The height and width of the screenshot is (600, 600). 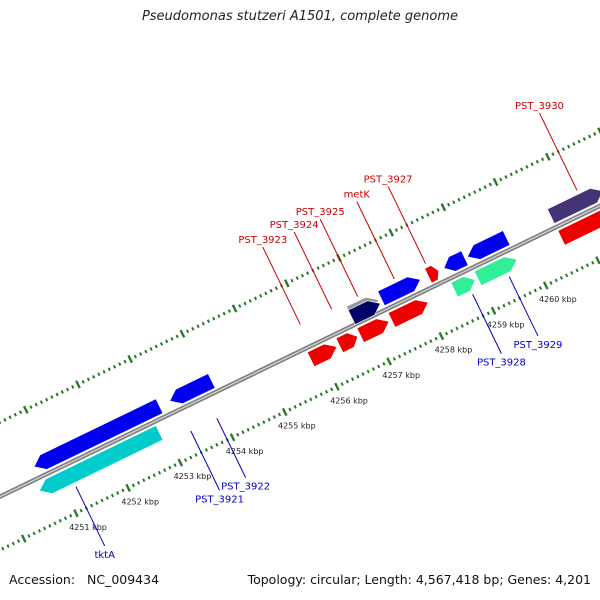 What do you see at coordinates (401, 375) in the screenshot?
I see `tick-label: 4257 kbp` at bounding box center [401, 375].